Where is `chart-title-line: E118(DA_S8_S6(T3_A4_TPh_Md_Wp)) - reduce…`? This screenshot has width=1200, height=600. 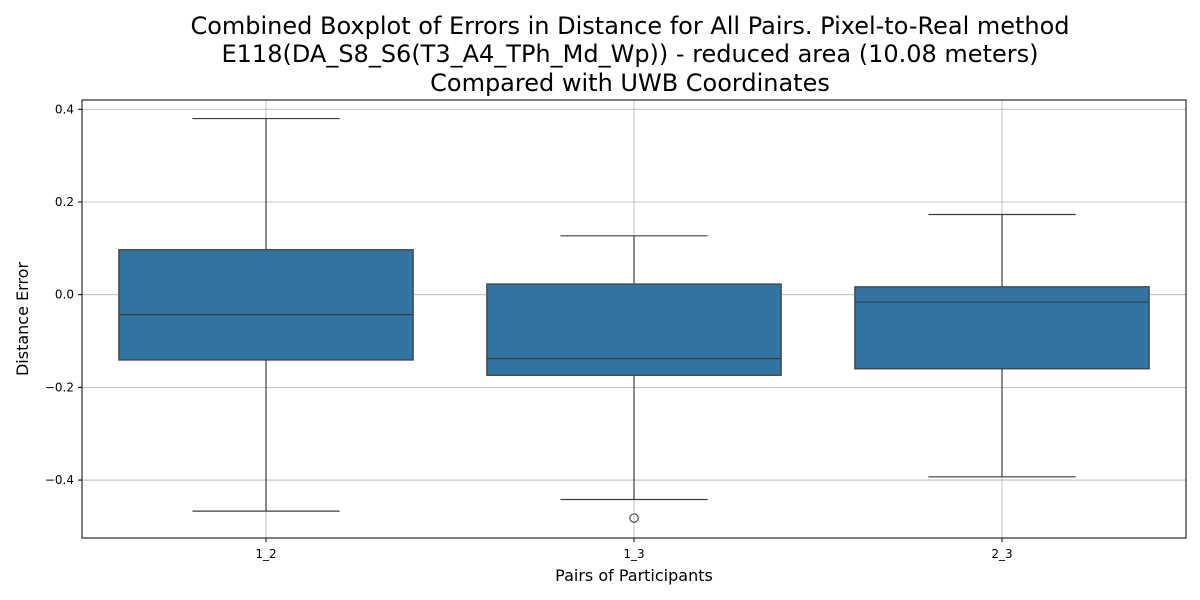
chart-title-line: E118(DA_S8_S6(T3_A4_TPh_Md_Wp)) - reduce… is located at coordinates (630, 54).